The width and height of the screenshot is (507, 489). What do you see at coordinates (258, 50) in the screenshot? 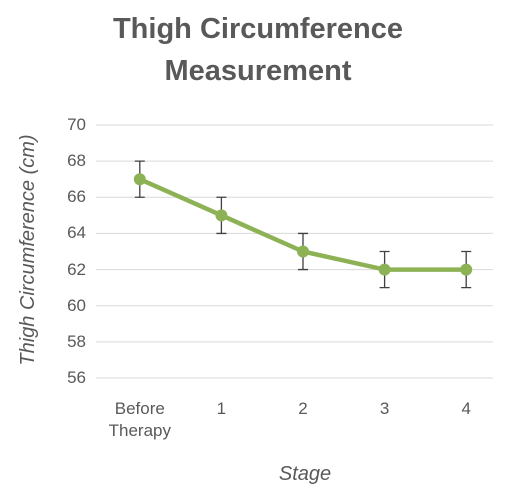
I see `chart-title: Thigh Circumference Measurement` at bounding box center [258, 50].